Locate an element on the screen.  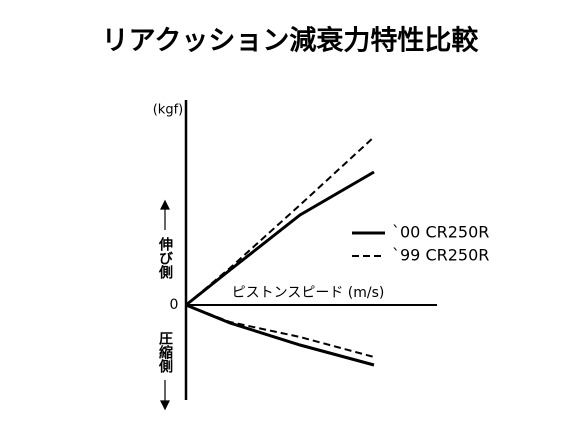
rebound-label: 伸び側 is located at coordinates (165, 258).